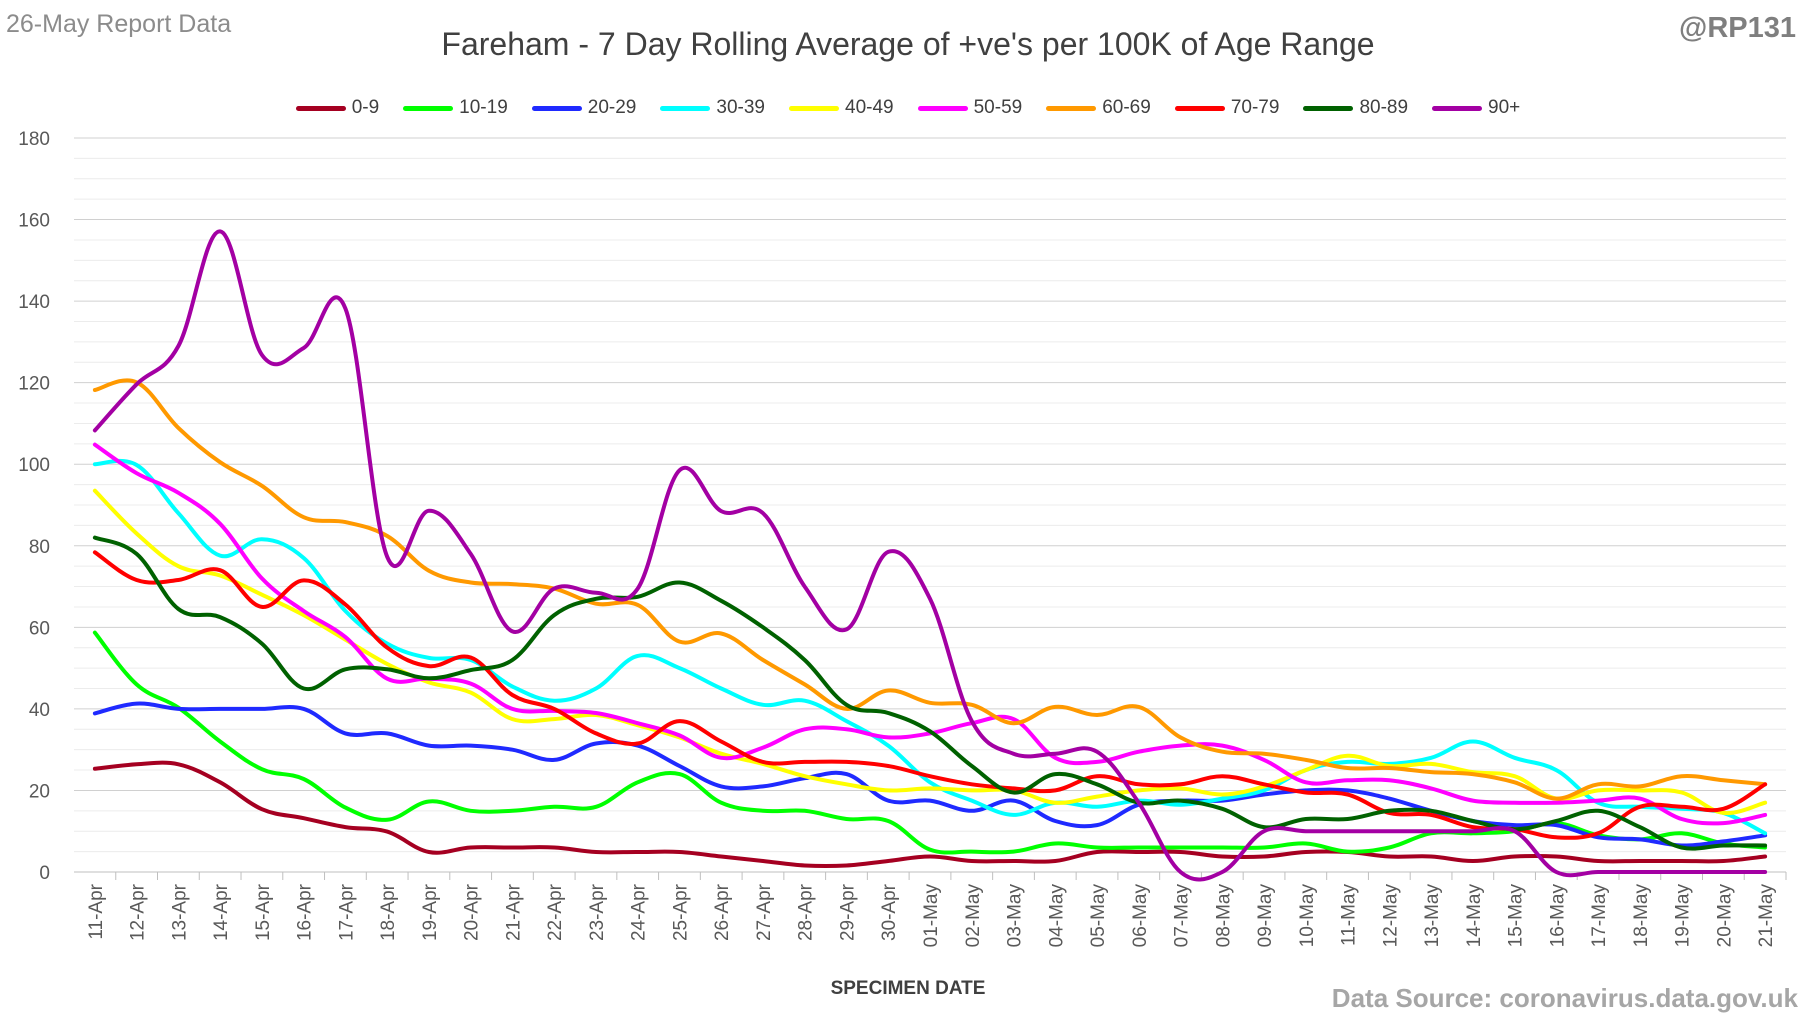 This screenshot has width=1816, height=1022. What do you see at coordinates (39, 710) in the screenshot?
I see `y-tick-label: 40` at bounding box center [39, 710].